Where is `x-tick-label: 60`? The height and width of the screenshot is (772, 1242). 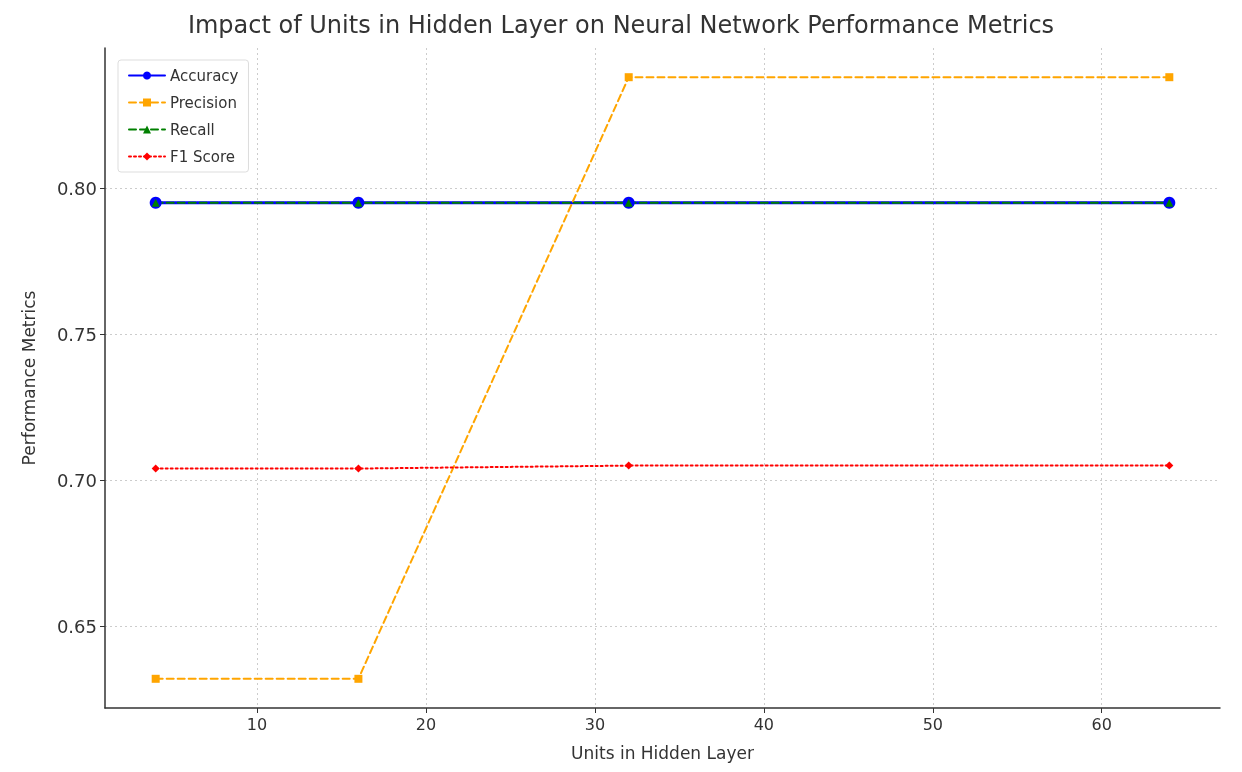 x-tick-label: 60 is located at coordinates (1101, 724).